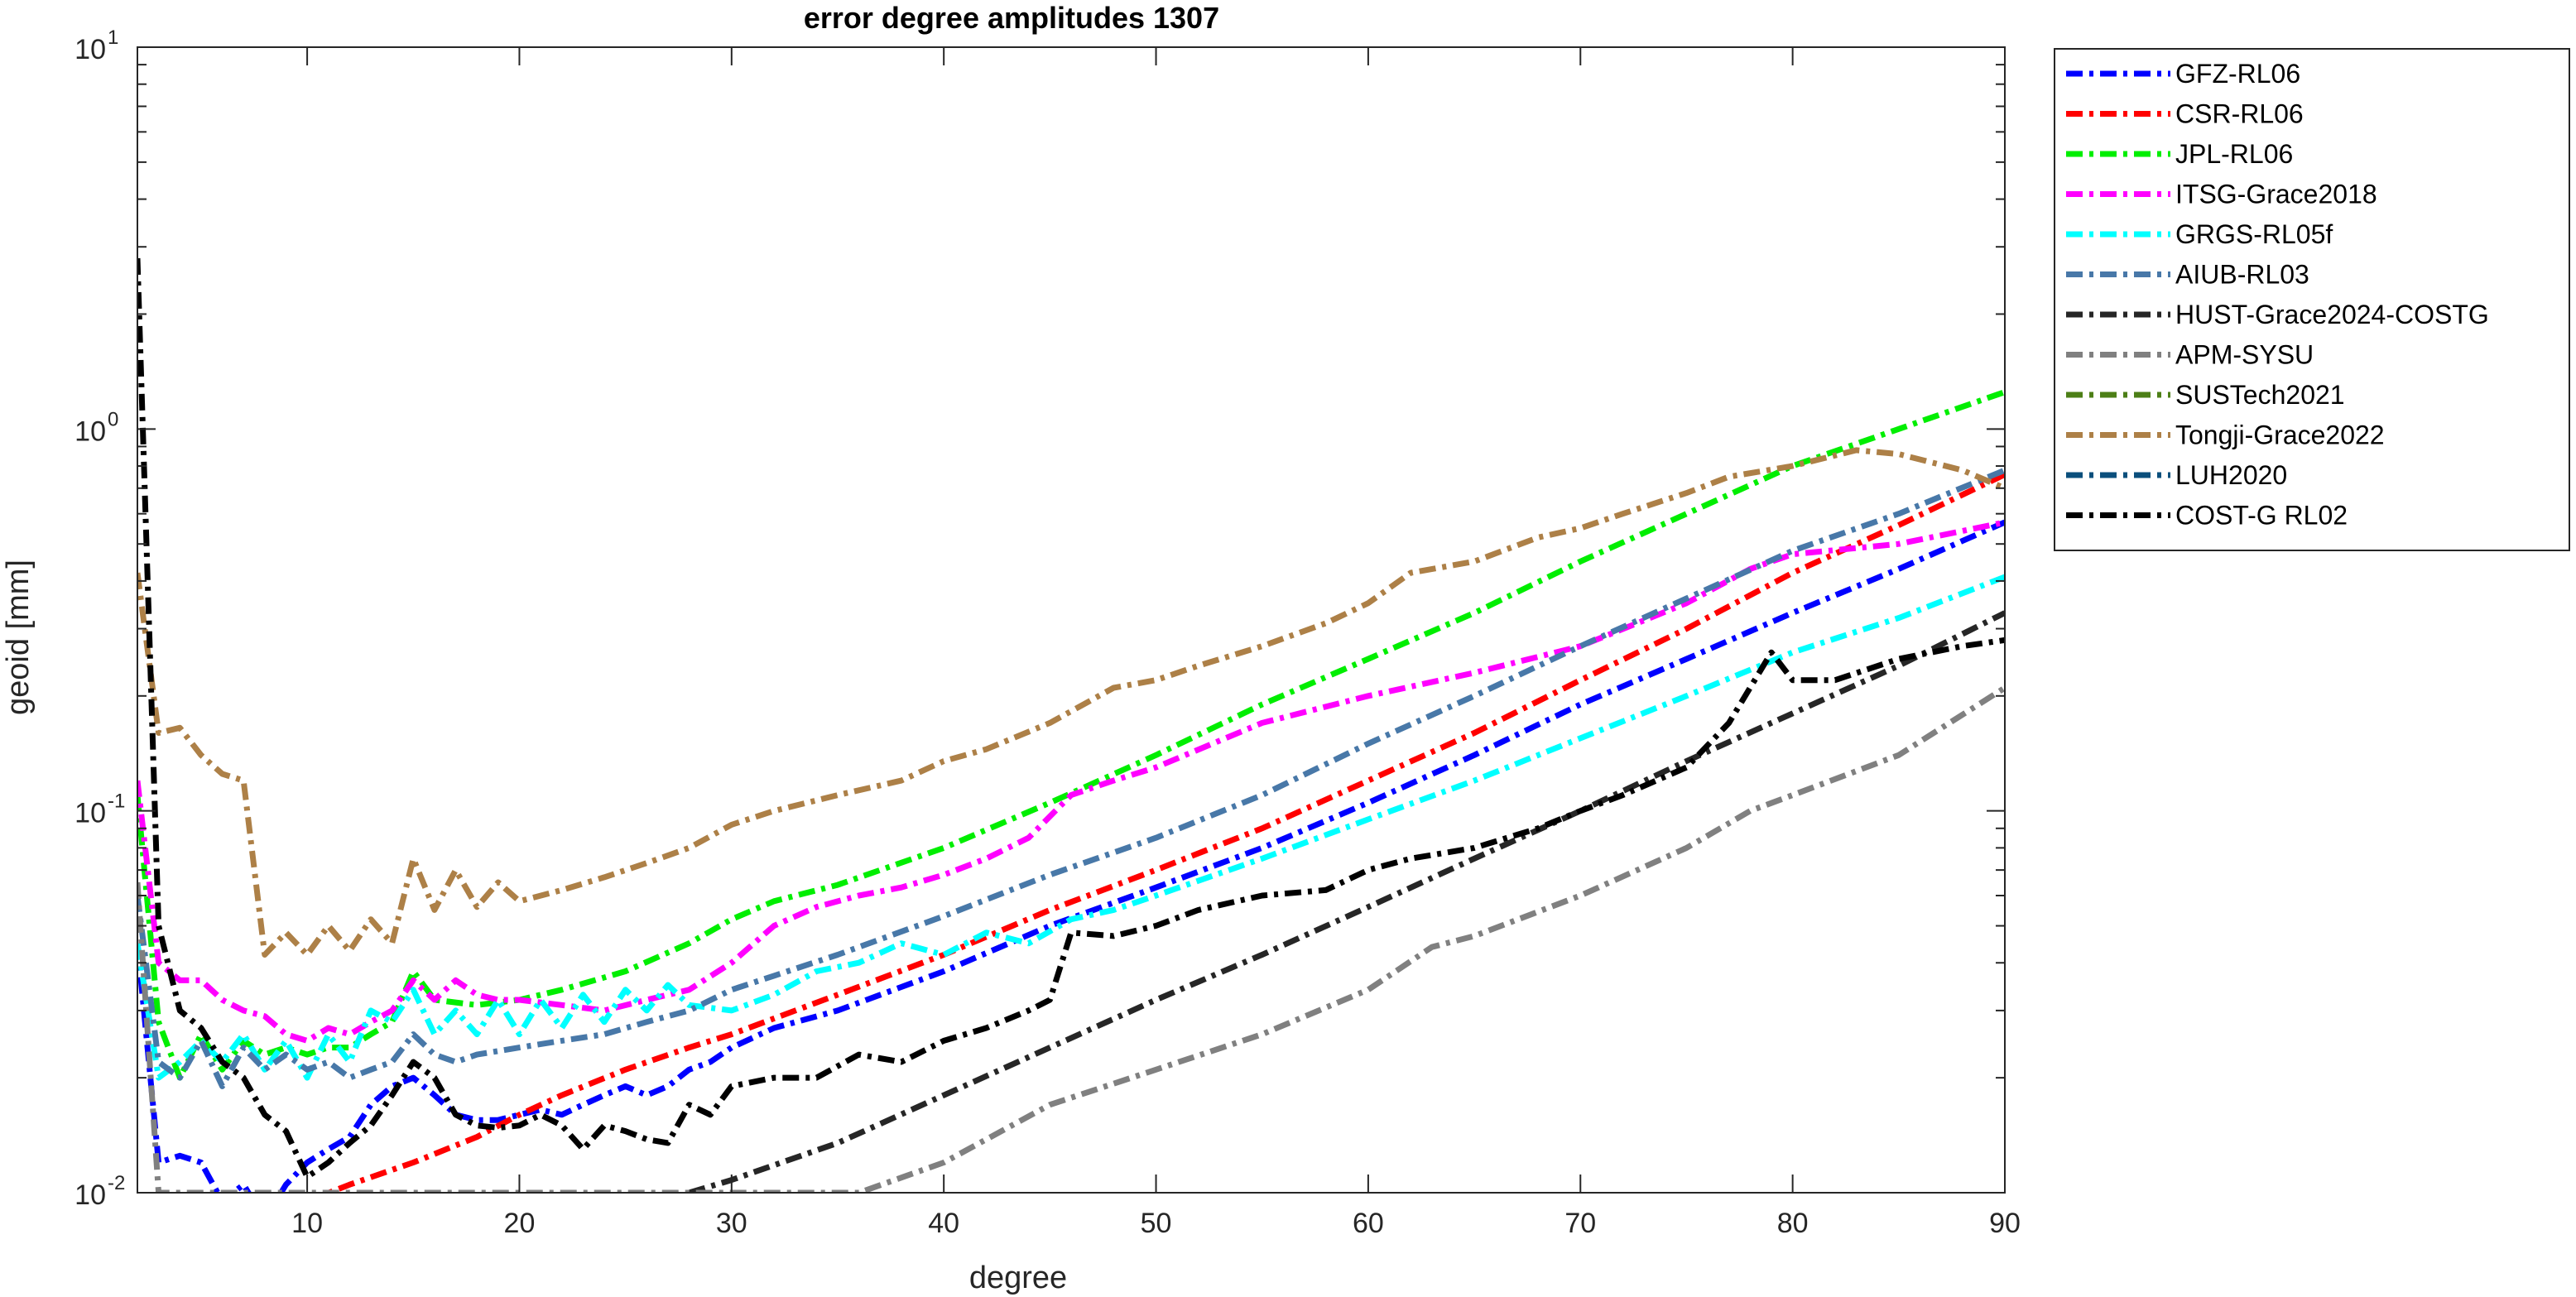 The image size is (2576, 1297). I want to click on chart-title: error degree amplitudes 1307, so click(1011, 18).